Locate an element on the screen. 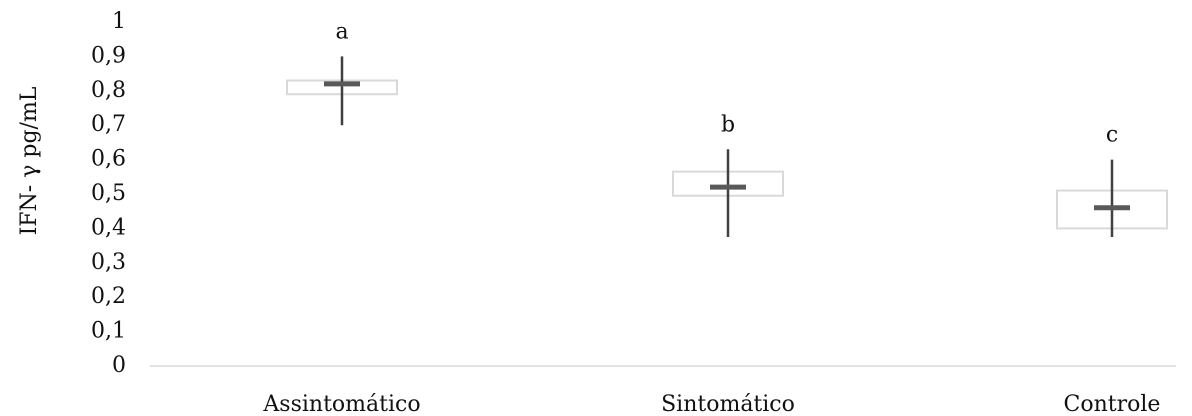 The height and width of the screenshot is (416, 1192). y-tick-label: 0,3 is located at coordinates (108, 262).